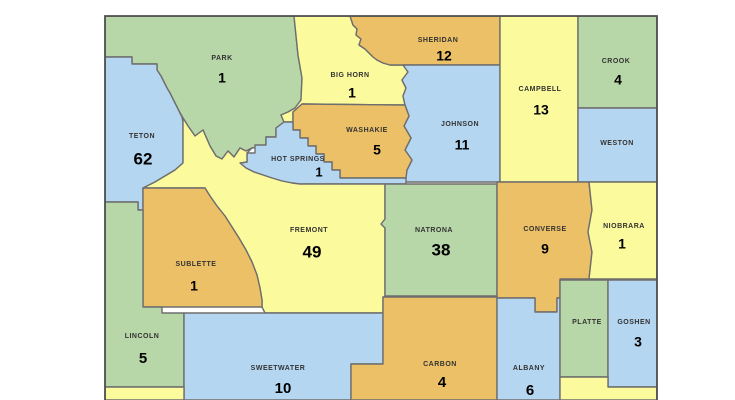 The image size is (735, 400). What do you see at coordinates (460, 124) in the screenshot?
I see `county-label-johnson: JOHNSON` at bounding box center [460, 124].